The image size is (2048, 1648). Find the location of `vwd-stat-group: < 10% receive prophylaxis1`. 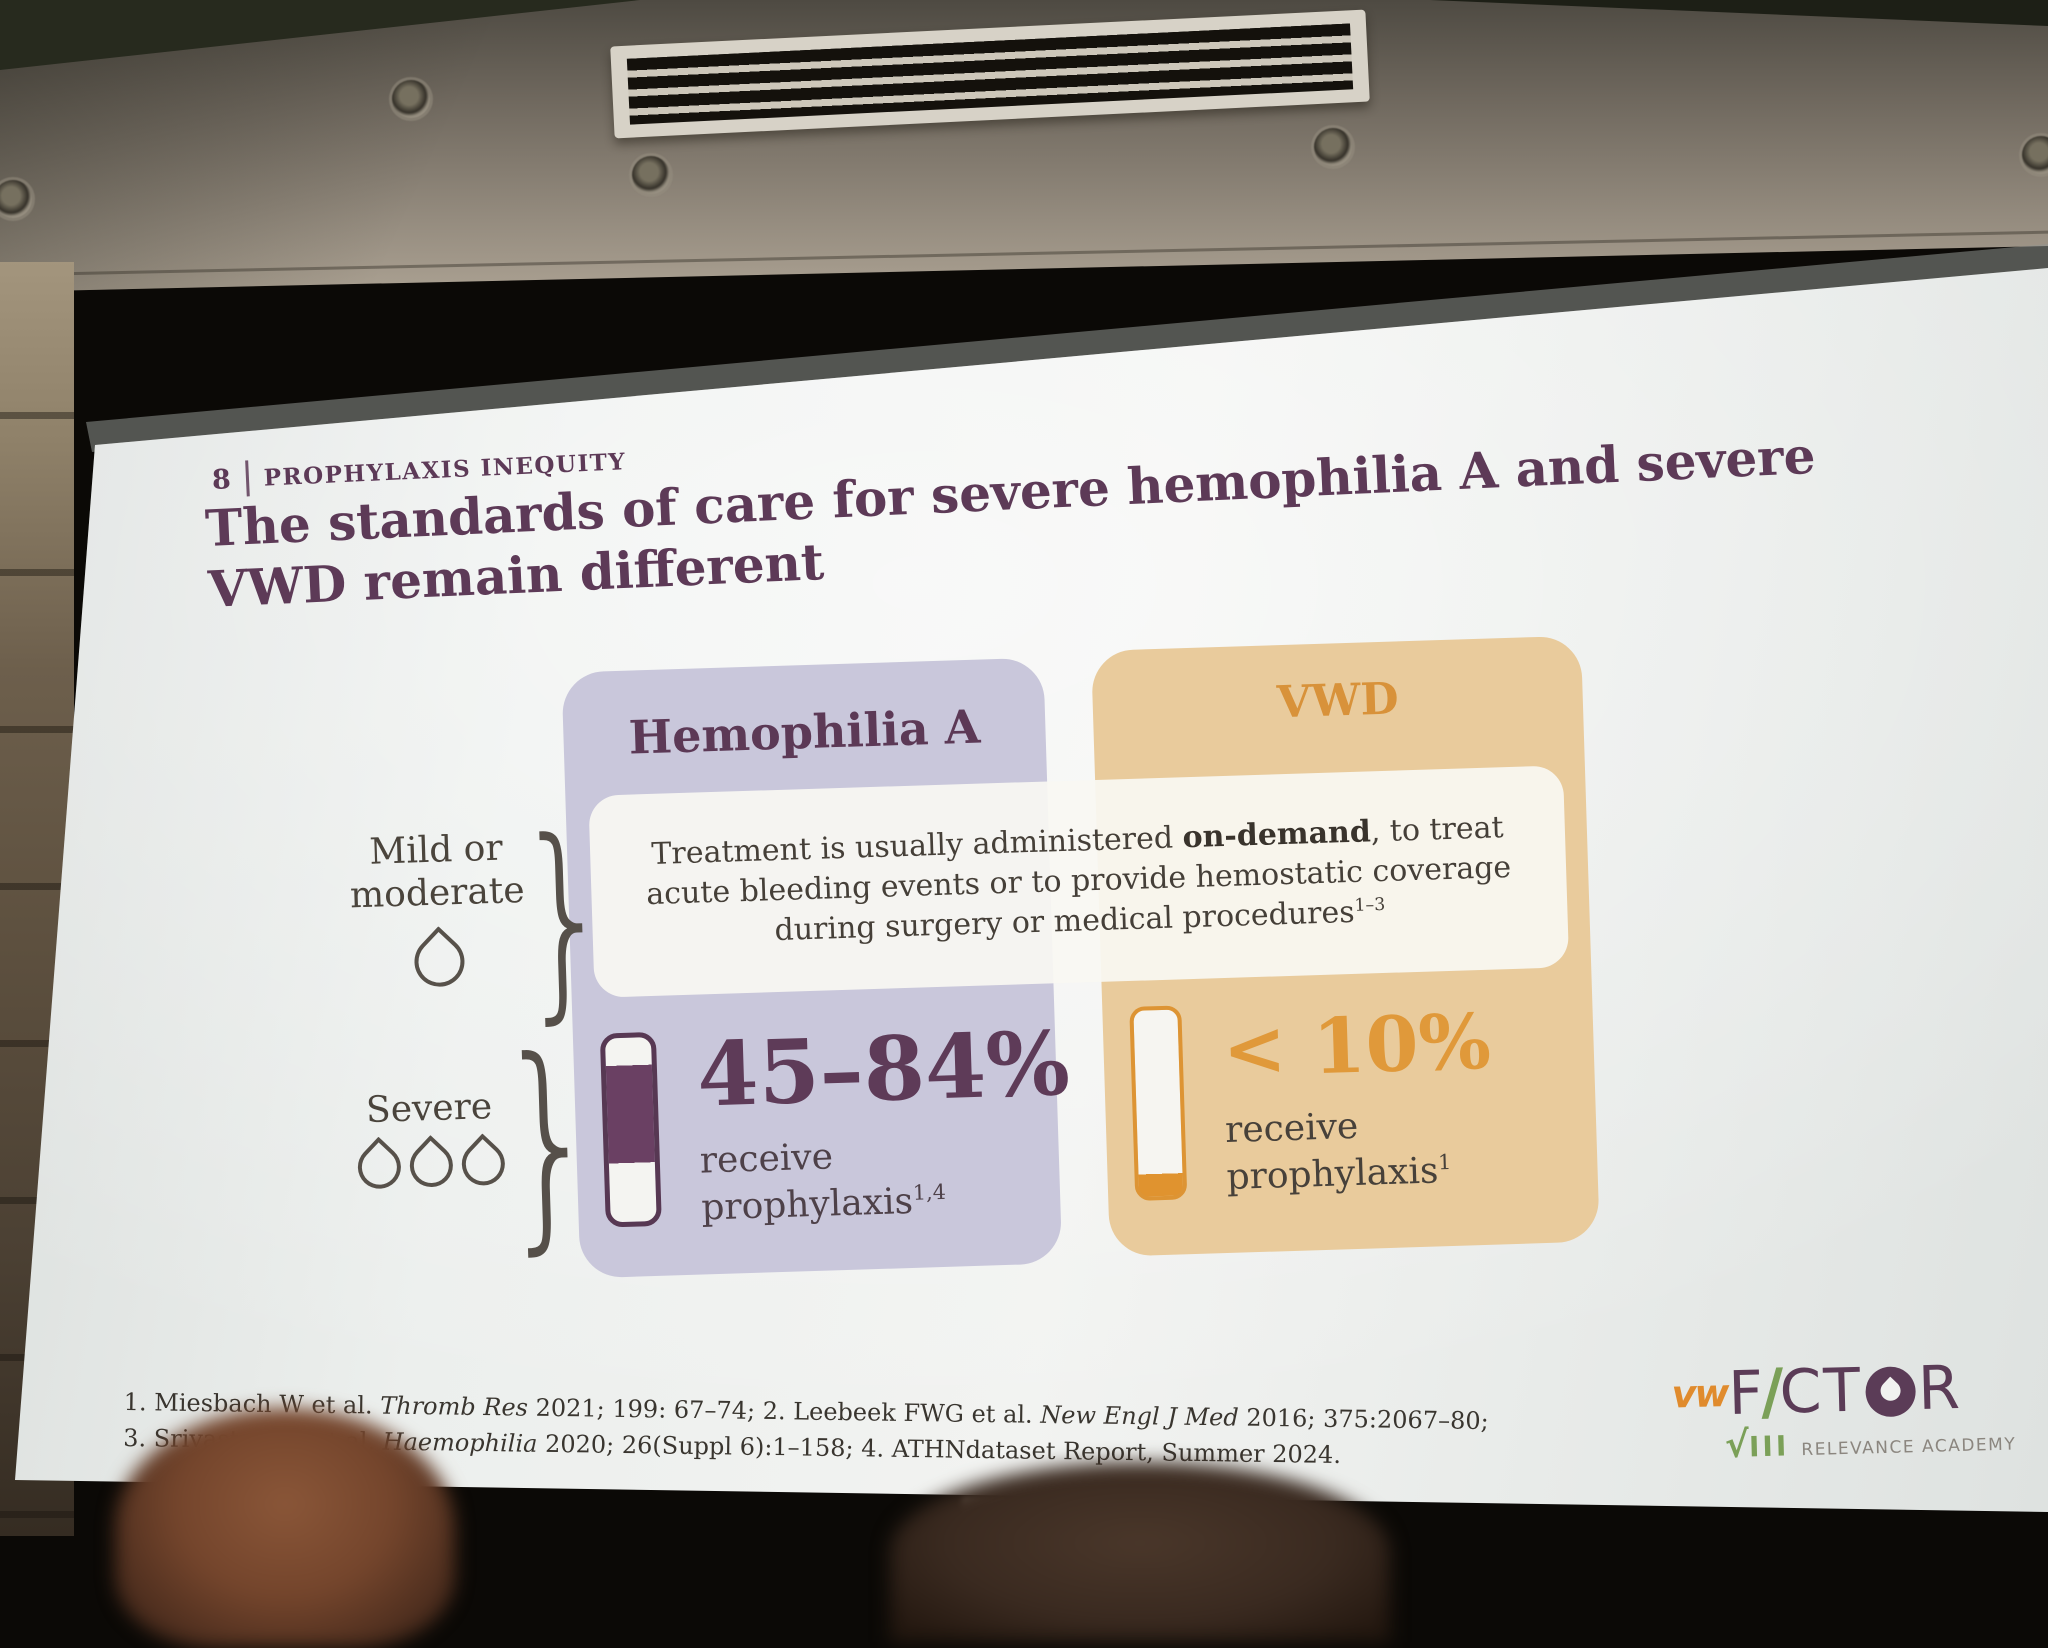

vwd-stat-group: < 10% receive prophylaxis1 is located at coordinates (1312, 1100).